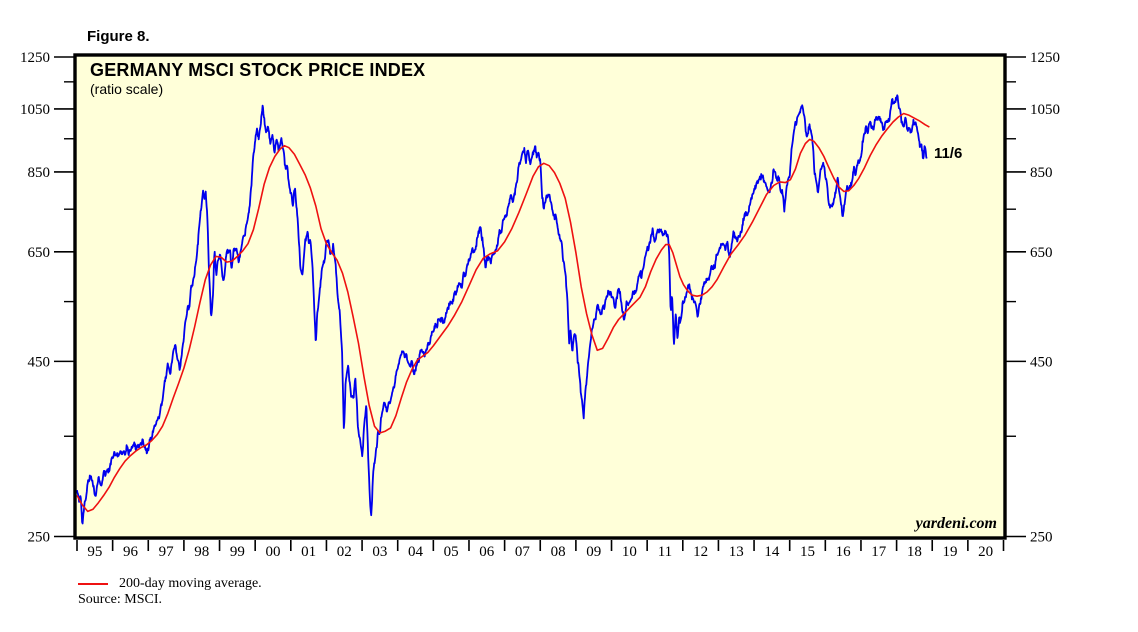  Describe the element at coordinates (272, 552) in the screenshot. I see `x-tick-label: 00` at that location.